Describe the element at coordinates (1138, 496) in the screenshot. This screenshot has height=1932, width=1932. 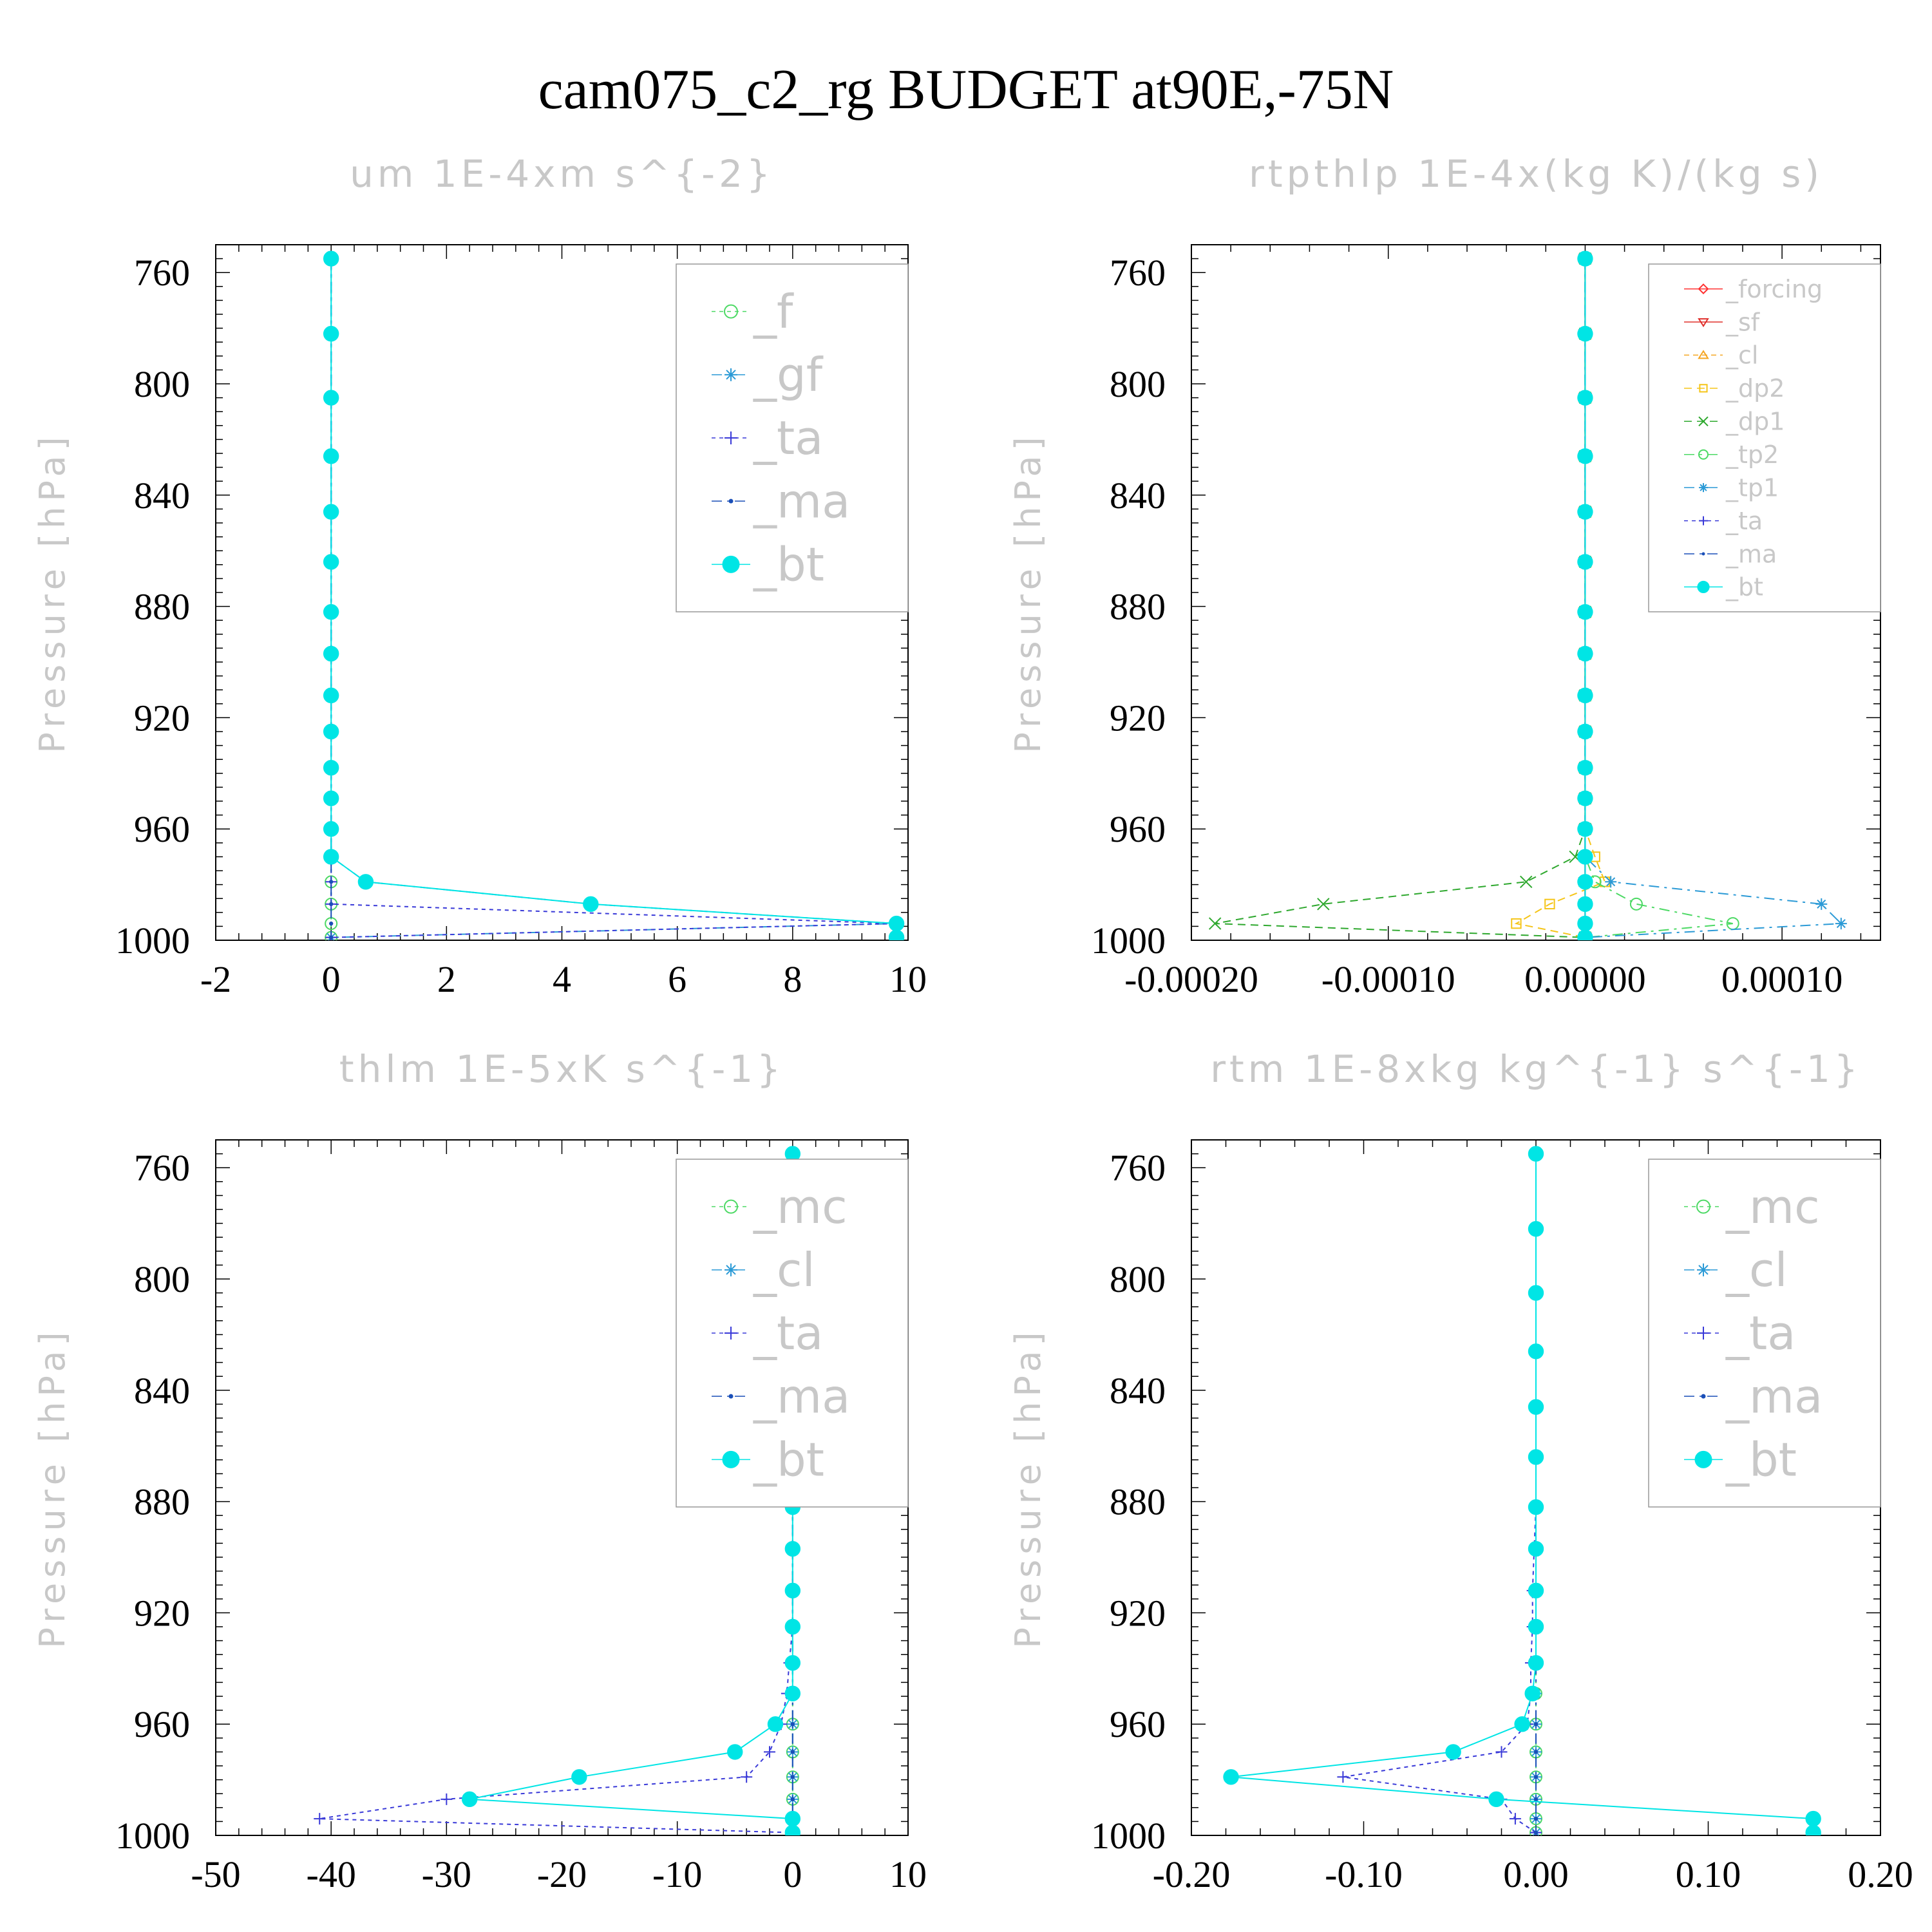
I see `y-tick-label: 840` at that location.